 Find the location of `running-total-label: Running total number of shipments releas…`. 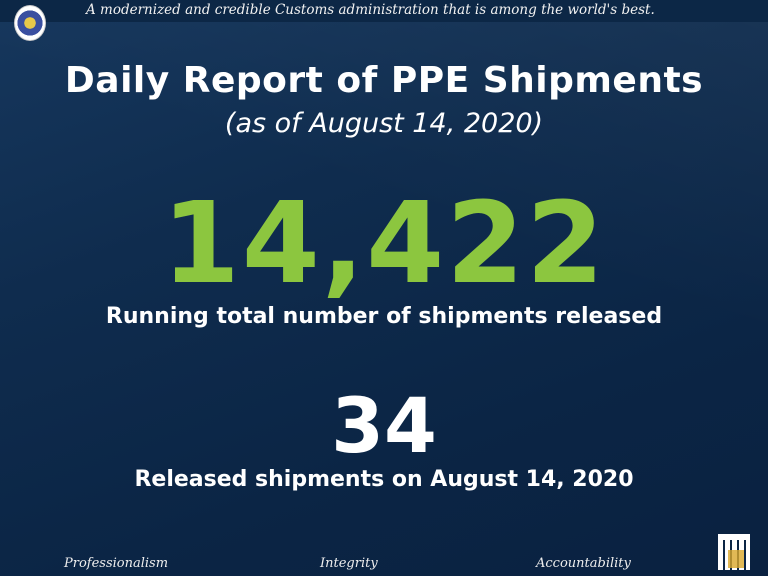

running-total-label: Running total number of shipments releas… is located at coordinates (384, 316).